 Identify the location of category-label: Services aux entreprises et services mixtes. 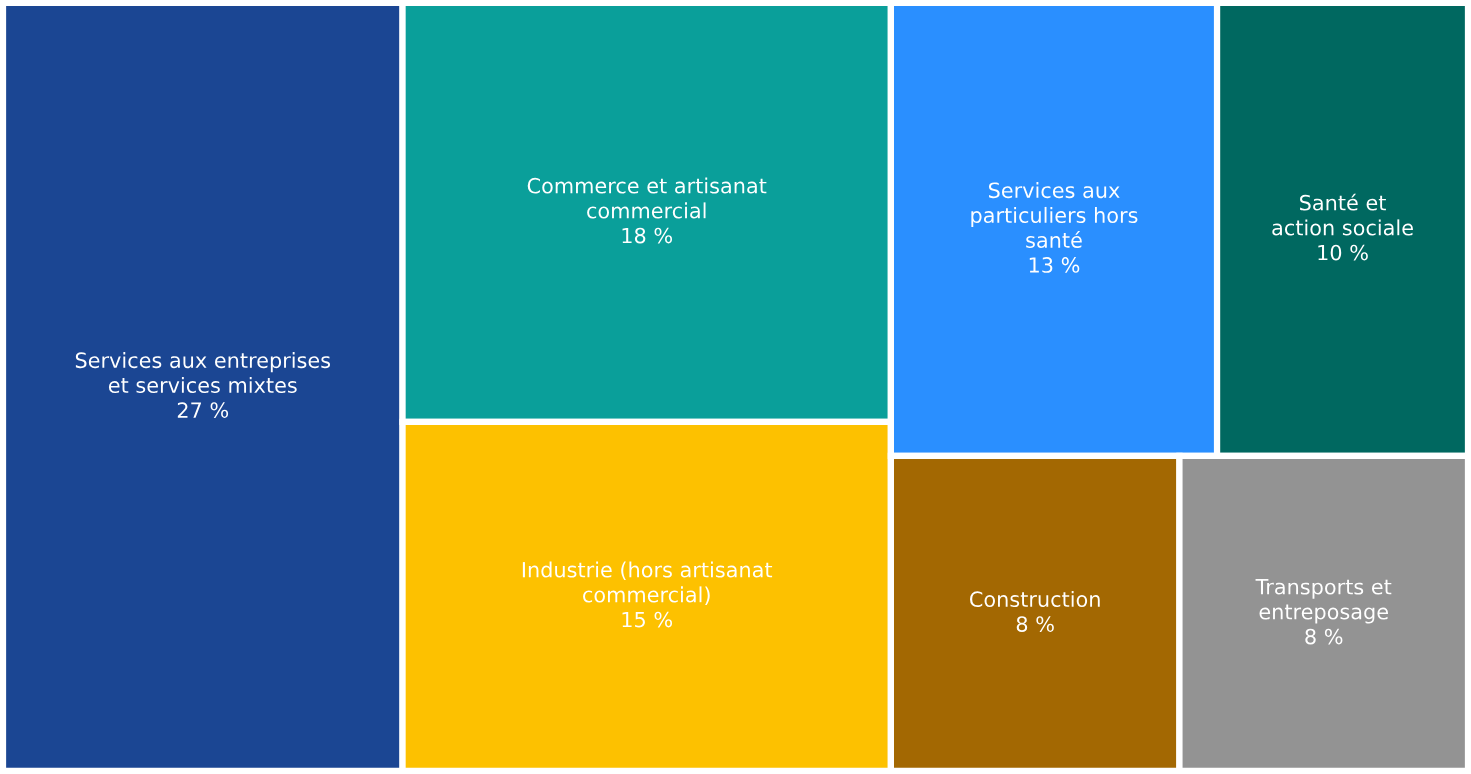
(203, 373).